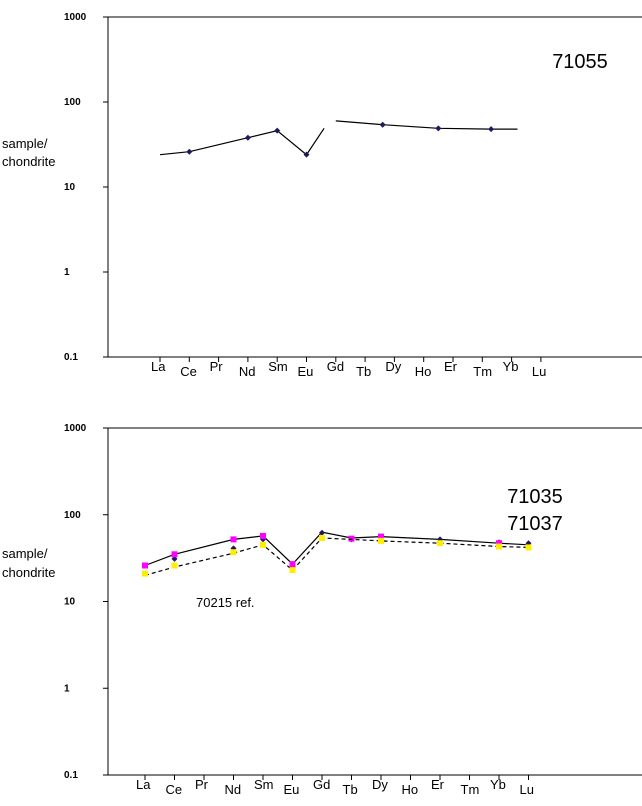 Image resolution: width=642 pixels, height=806 pixels. I want to click on reference-note: 70215 ref., so click(225, 602).